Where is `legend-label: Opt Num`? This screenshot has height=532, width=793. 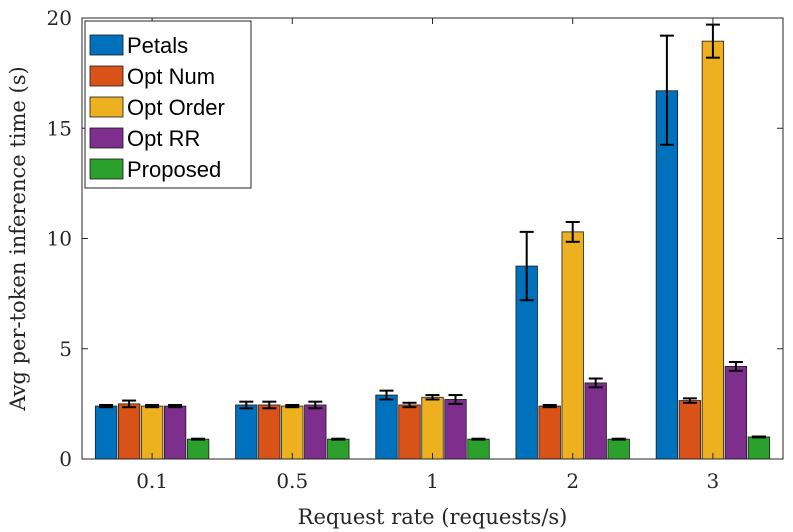 legend-label: Opt Num is located at coordinates (171, 76).